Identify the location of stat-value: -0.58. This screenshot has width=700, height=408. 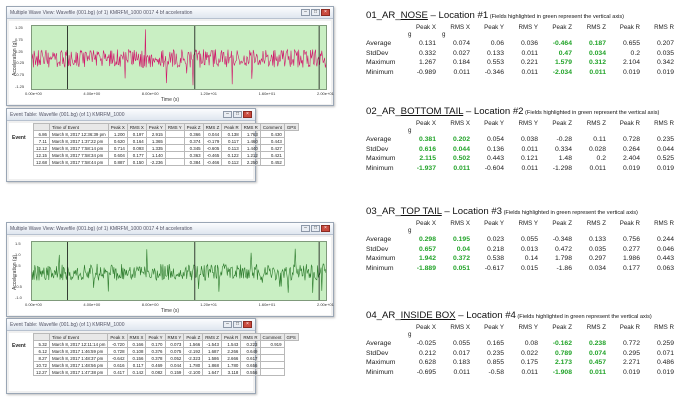
(496, 372).